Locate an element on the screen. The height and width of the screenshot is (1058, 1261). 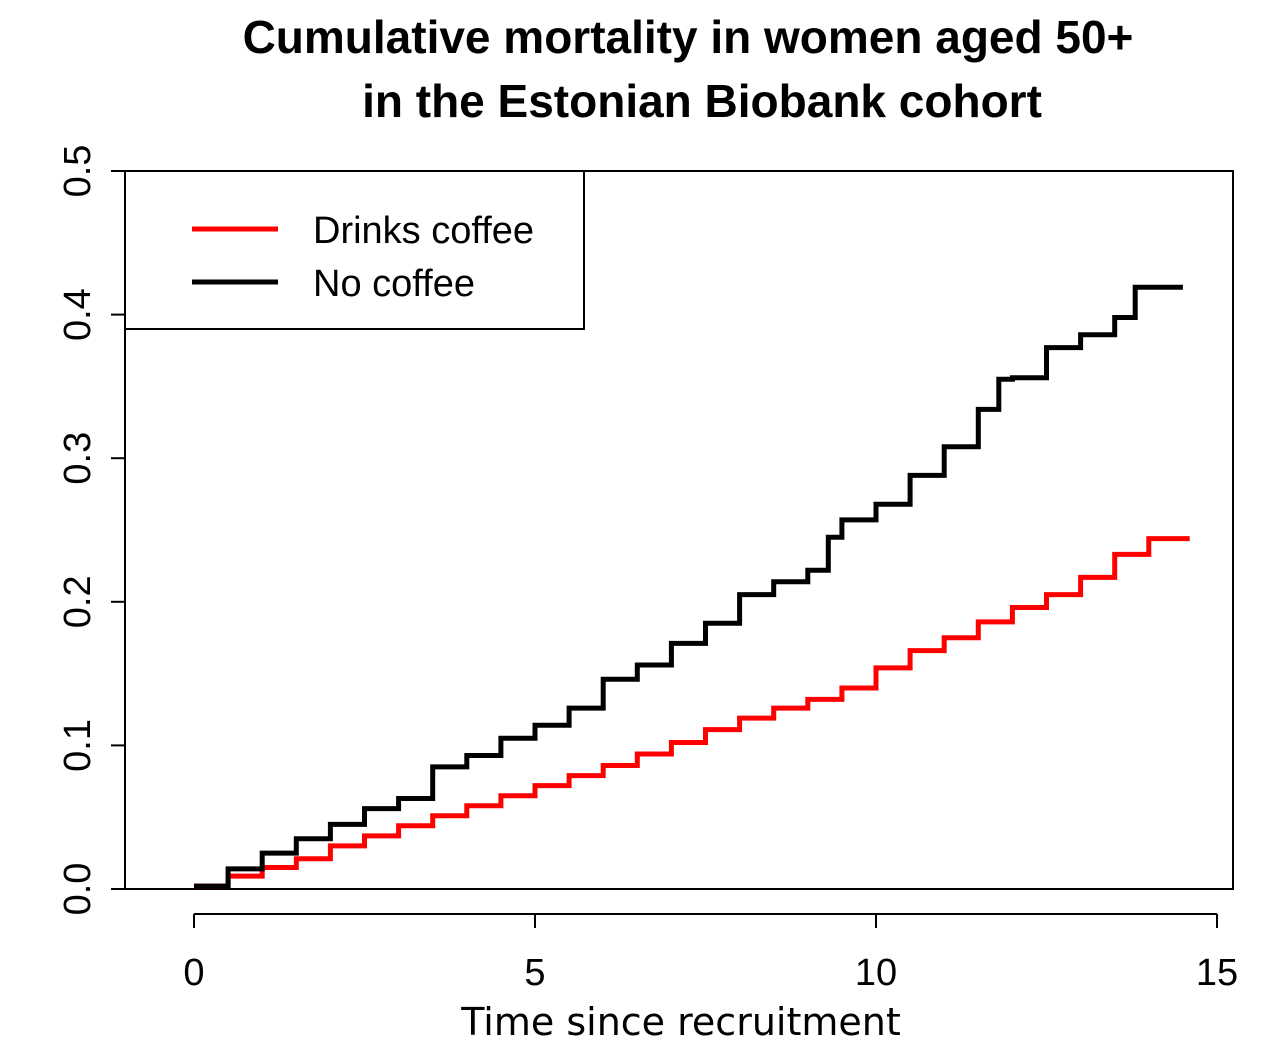
y-axis: 0.0 0.1 0.2 0.3 0.4 0.5 is located at coordinates (91, 530).